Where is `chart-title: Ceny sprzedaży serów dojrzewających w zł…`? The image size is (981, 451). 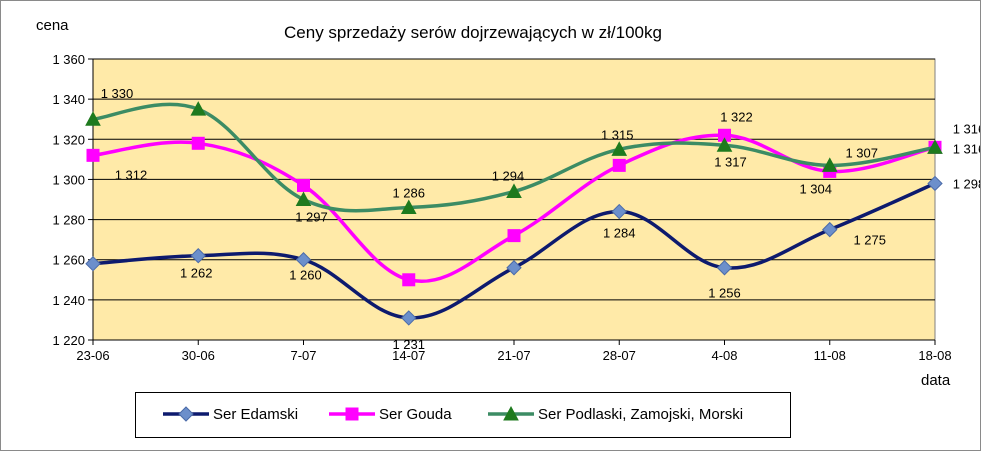 chart-title: Ceny sprzedaży serów dojrzewających w zł… is located at coordinates (473, 32).